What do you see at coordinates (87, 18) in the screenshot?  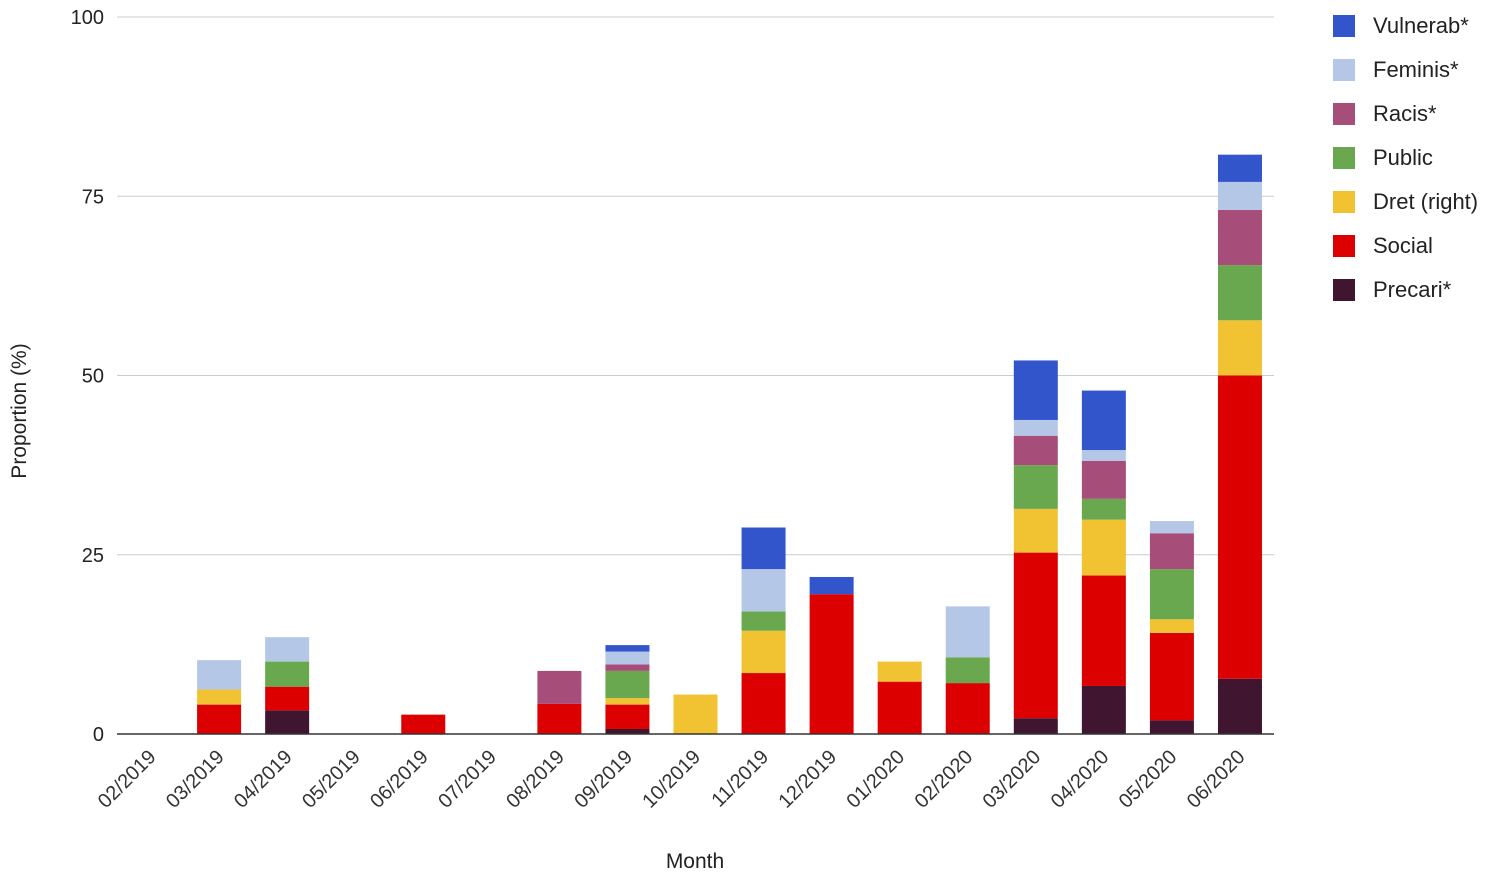 I see `y-tick-label: 100` at bounding box center [87, 18].